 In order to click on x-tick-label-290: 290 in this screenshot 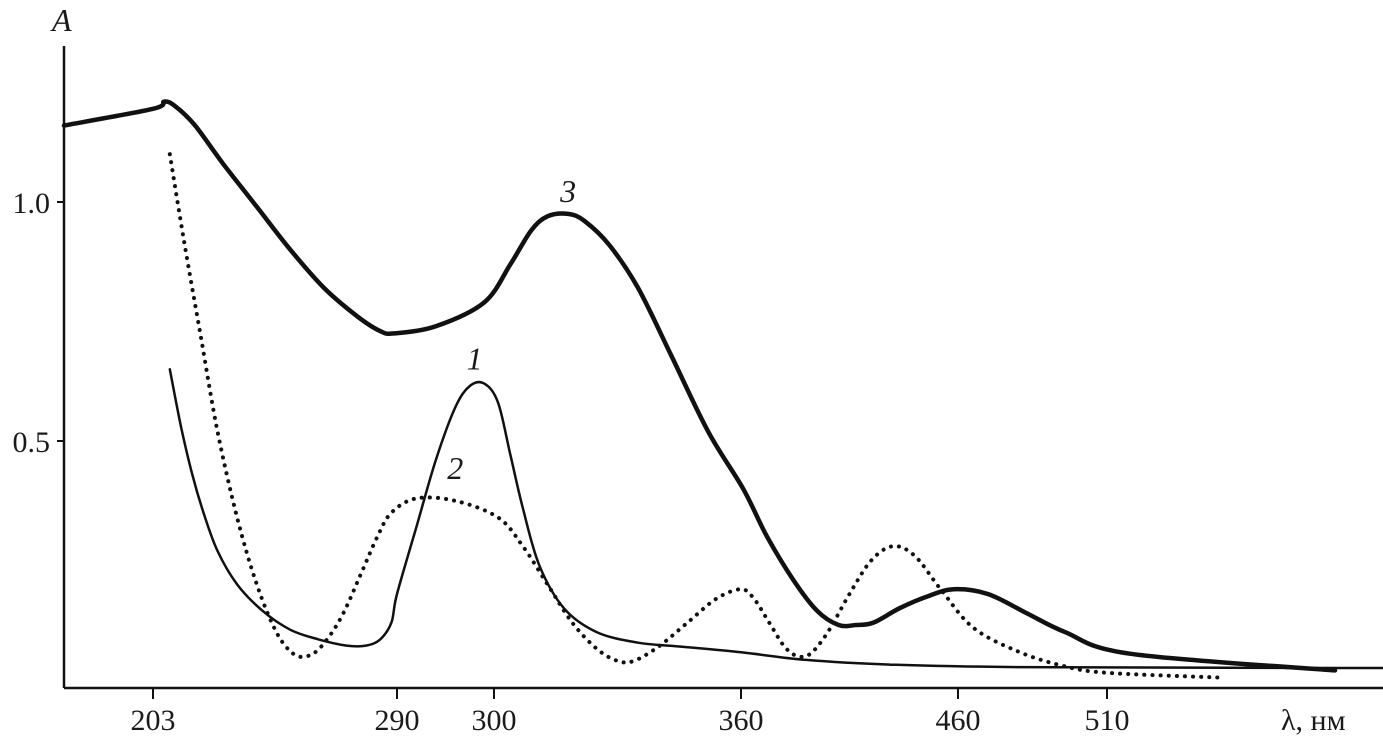, I will do `click(397, 720)`.